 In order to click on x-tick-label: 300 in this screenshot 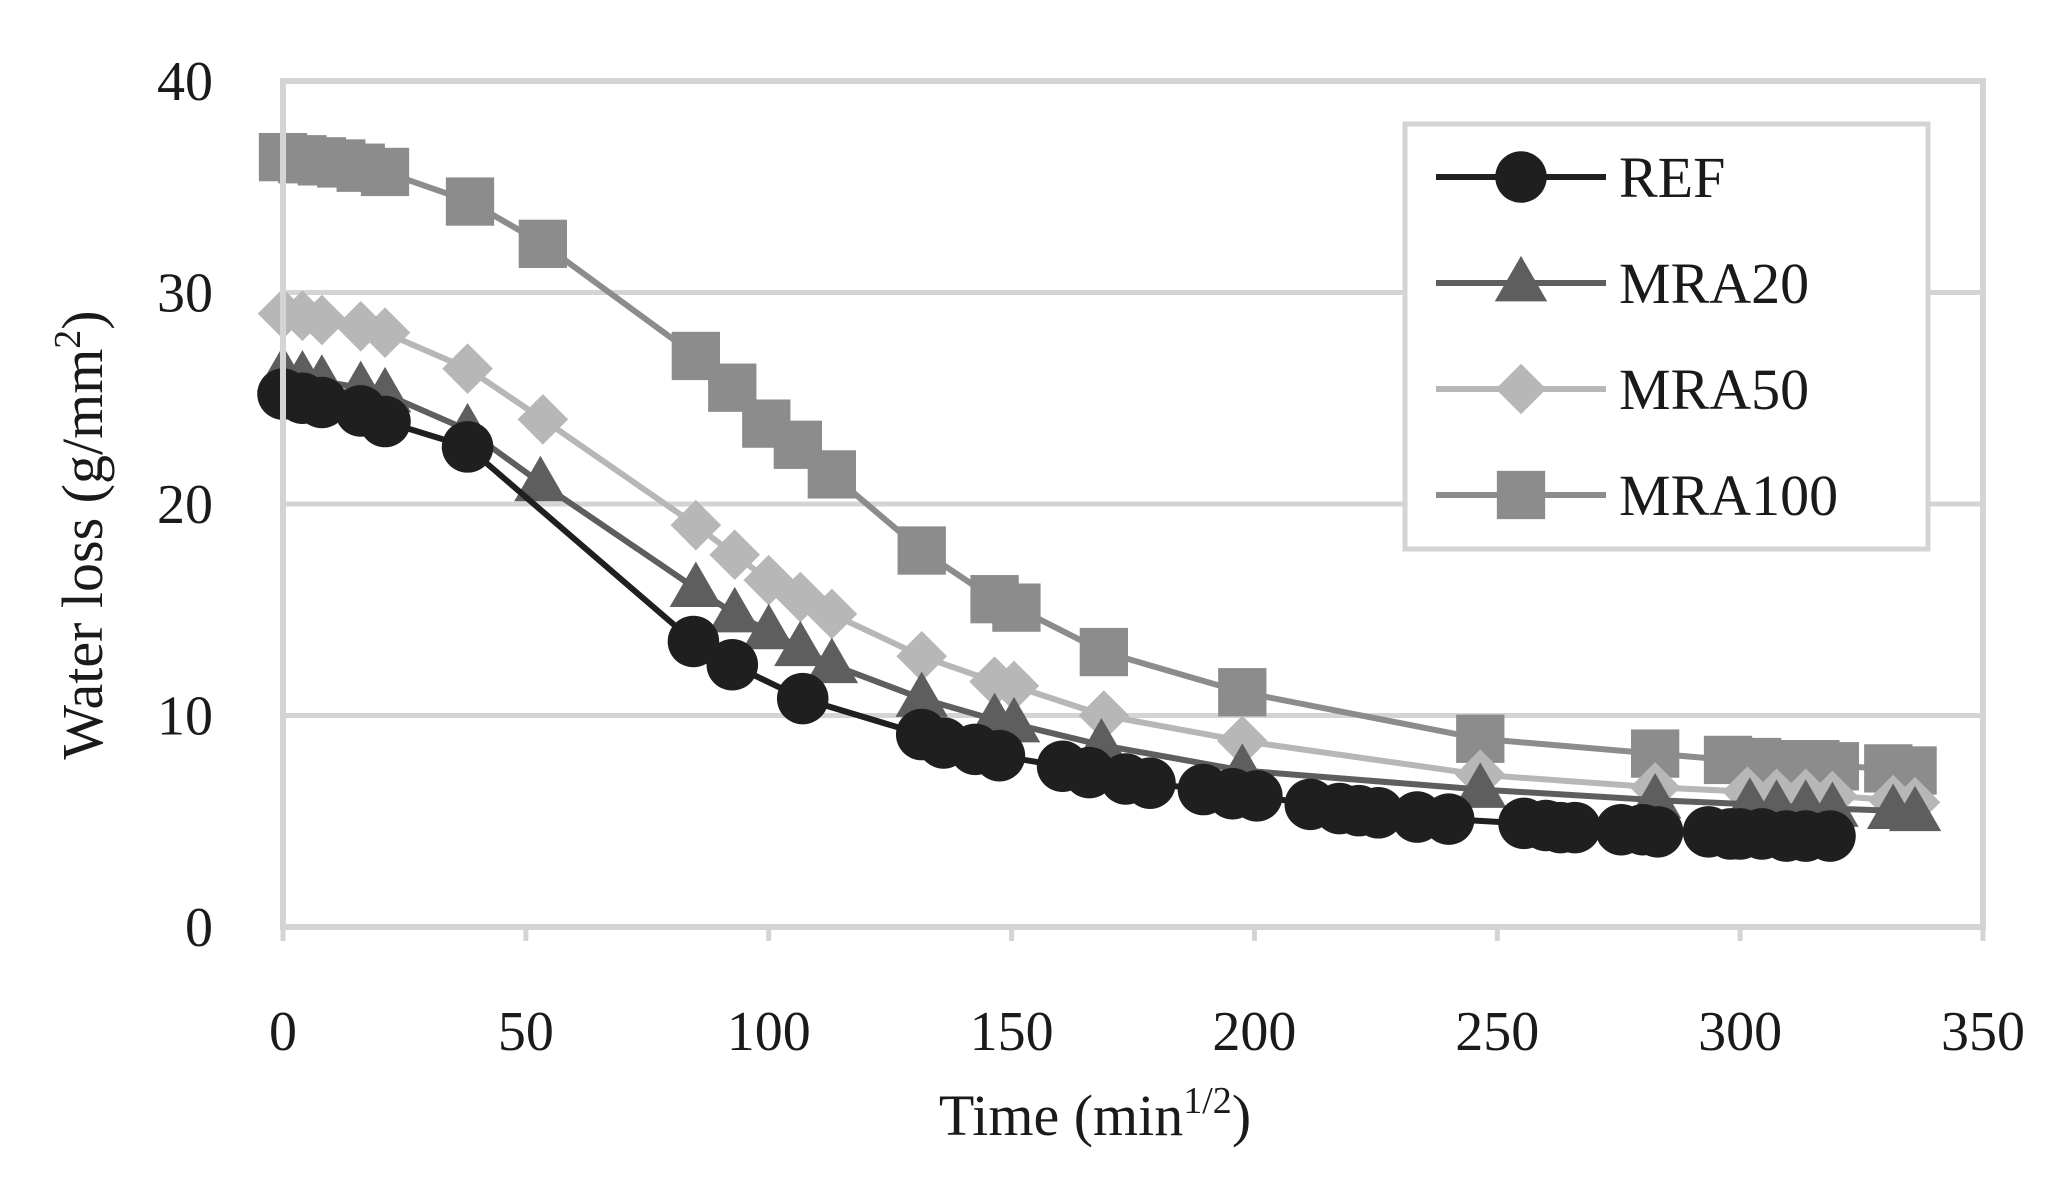, I will do `click(1740, 1032)`.